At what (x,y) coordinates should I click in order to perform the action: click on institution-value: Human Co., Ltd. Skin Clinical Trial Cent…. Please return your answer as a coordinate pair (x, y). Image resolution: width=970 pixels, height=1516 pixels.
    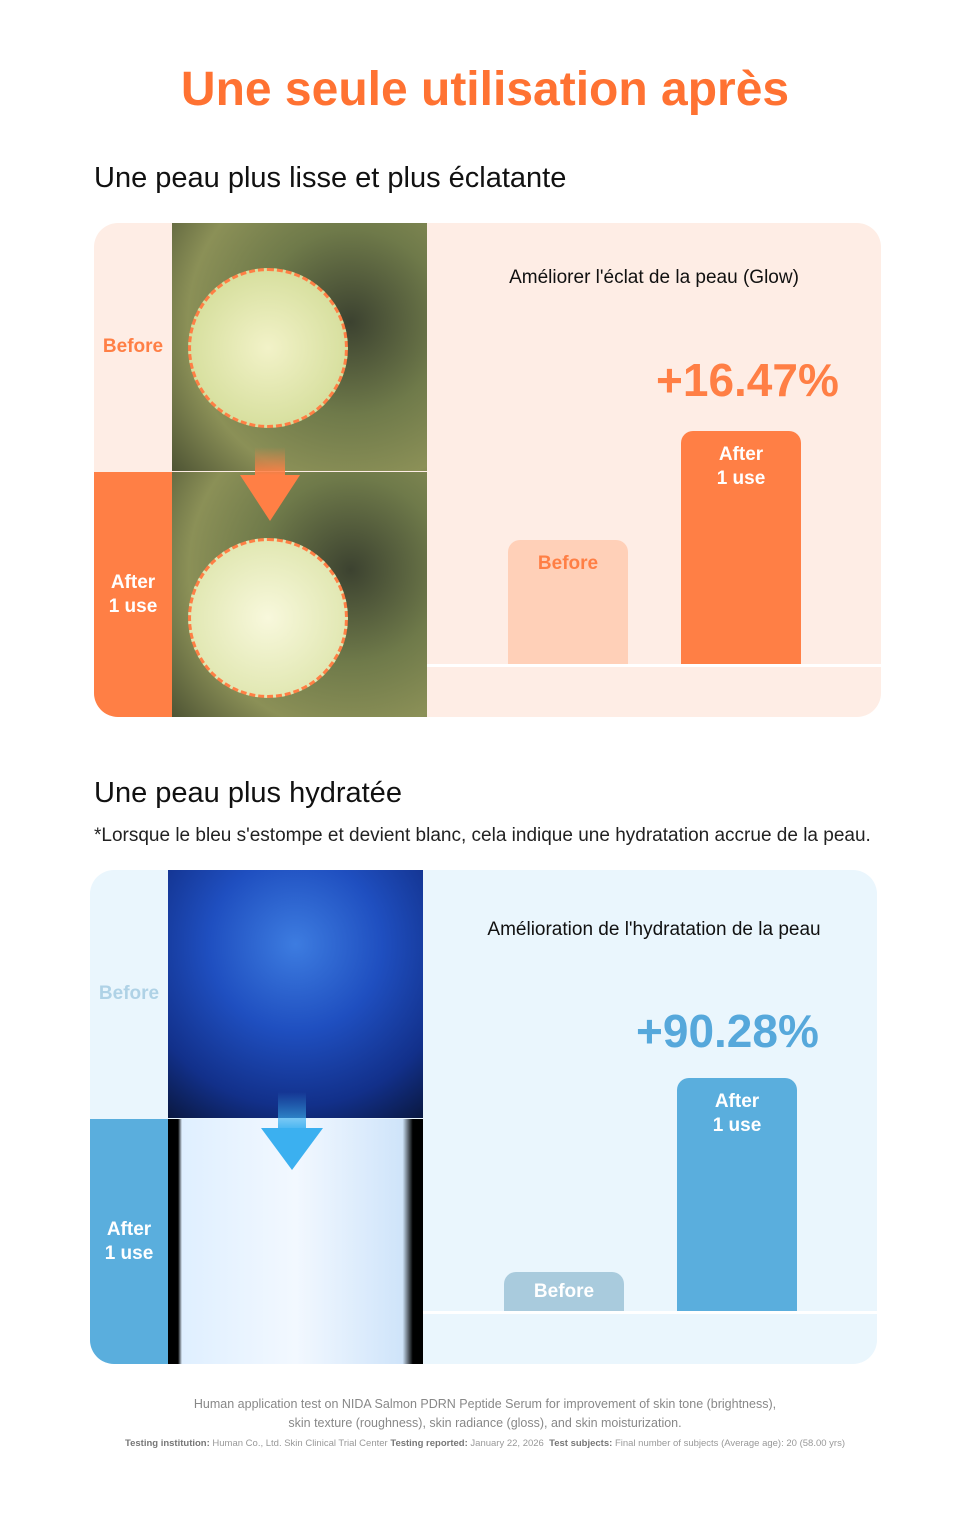
    Looking at the image, I should click on (300, 1443).